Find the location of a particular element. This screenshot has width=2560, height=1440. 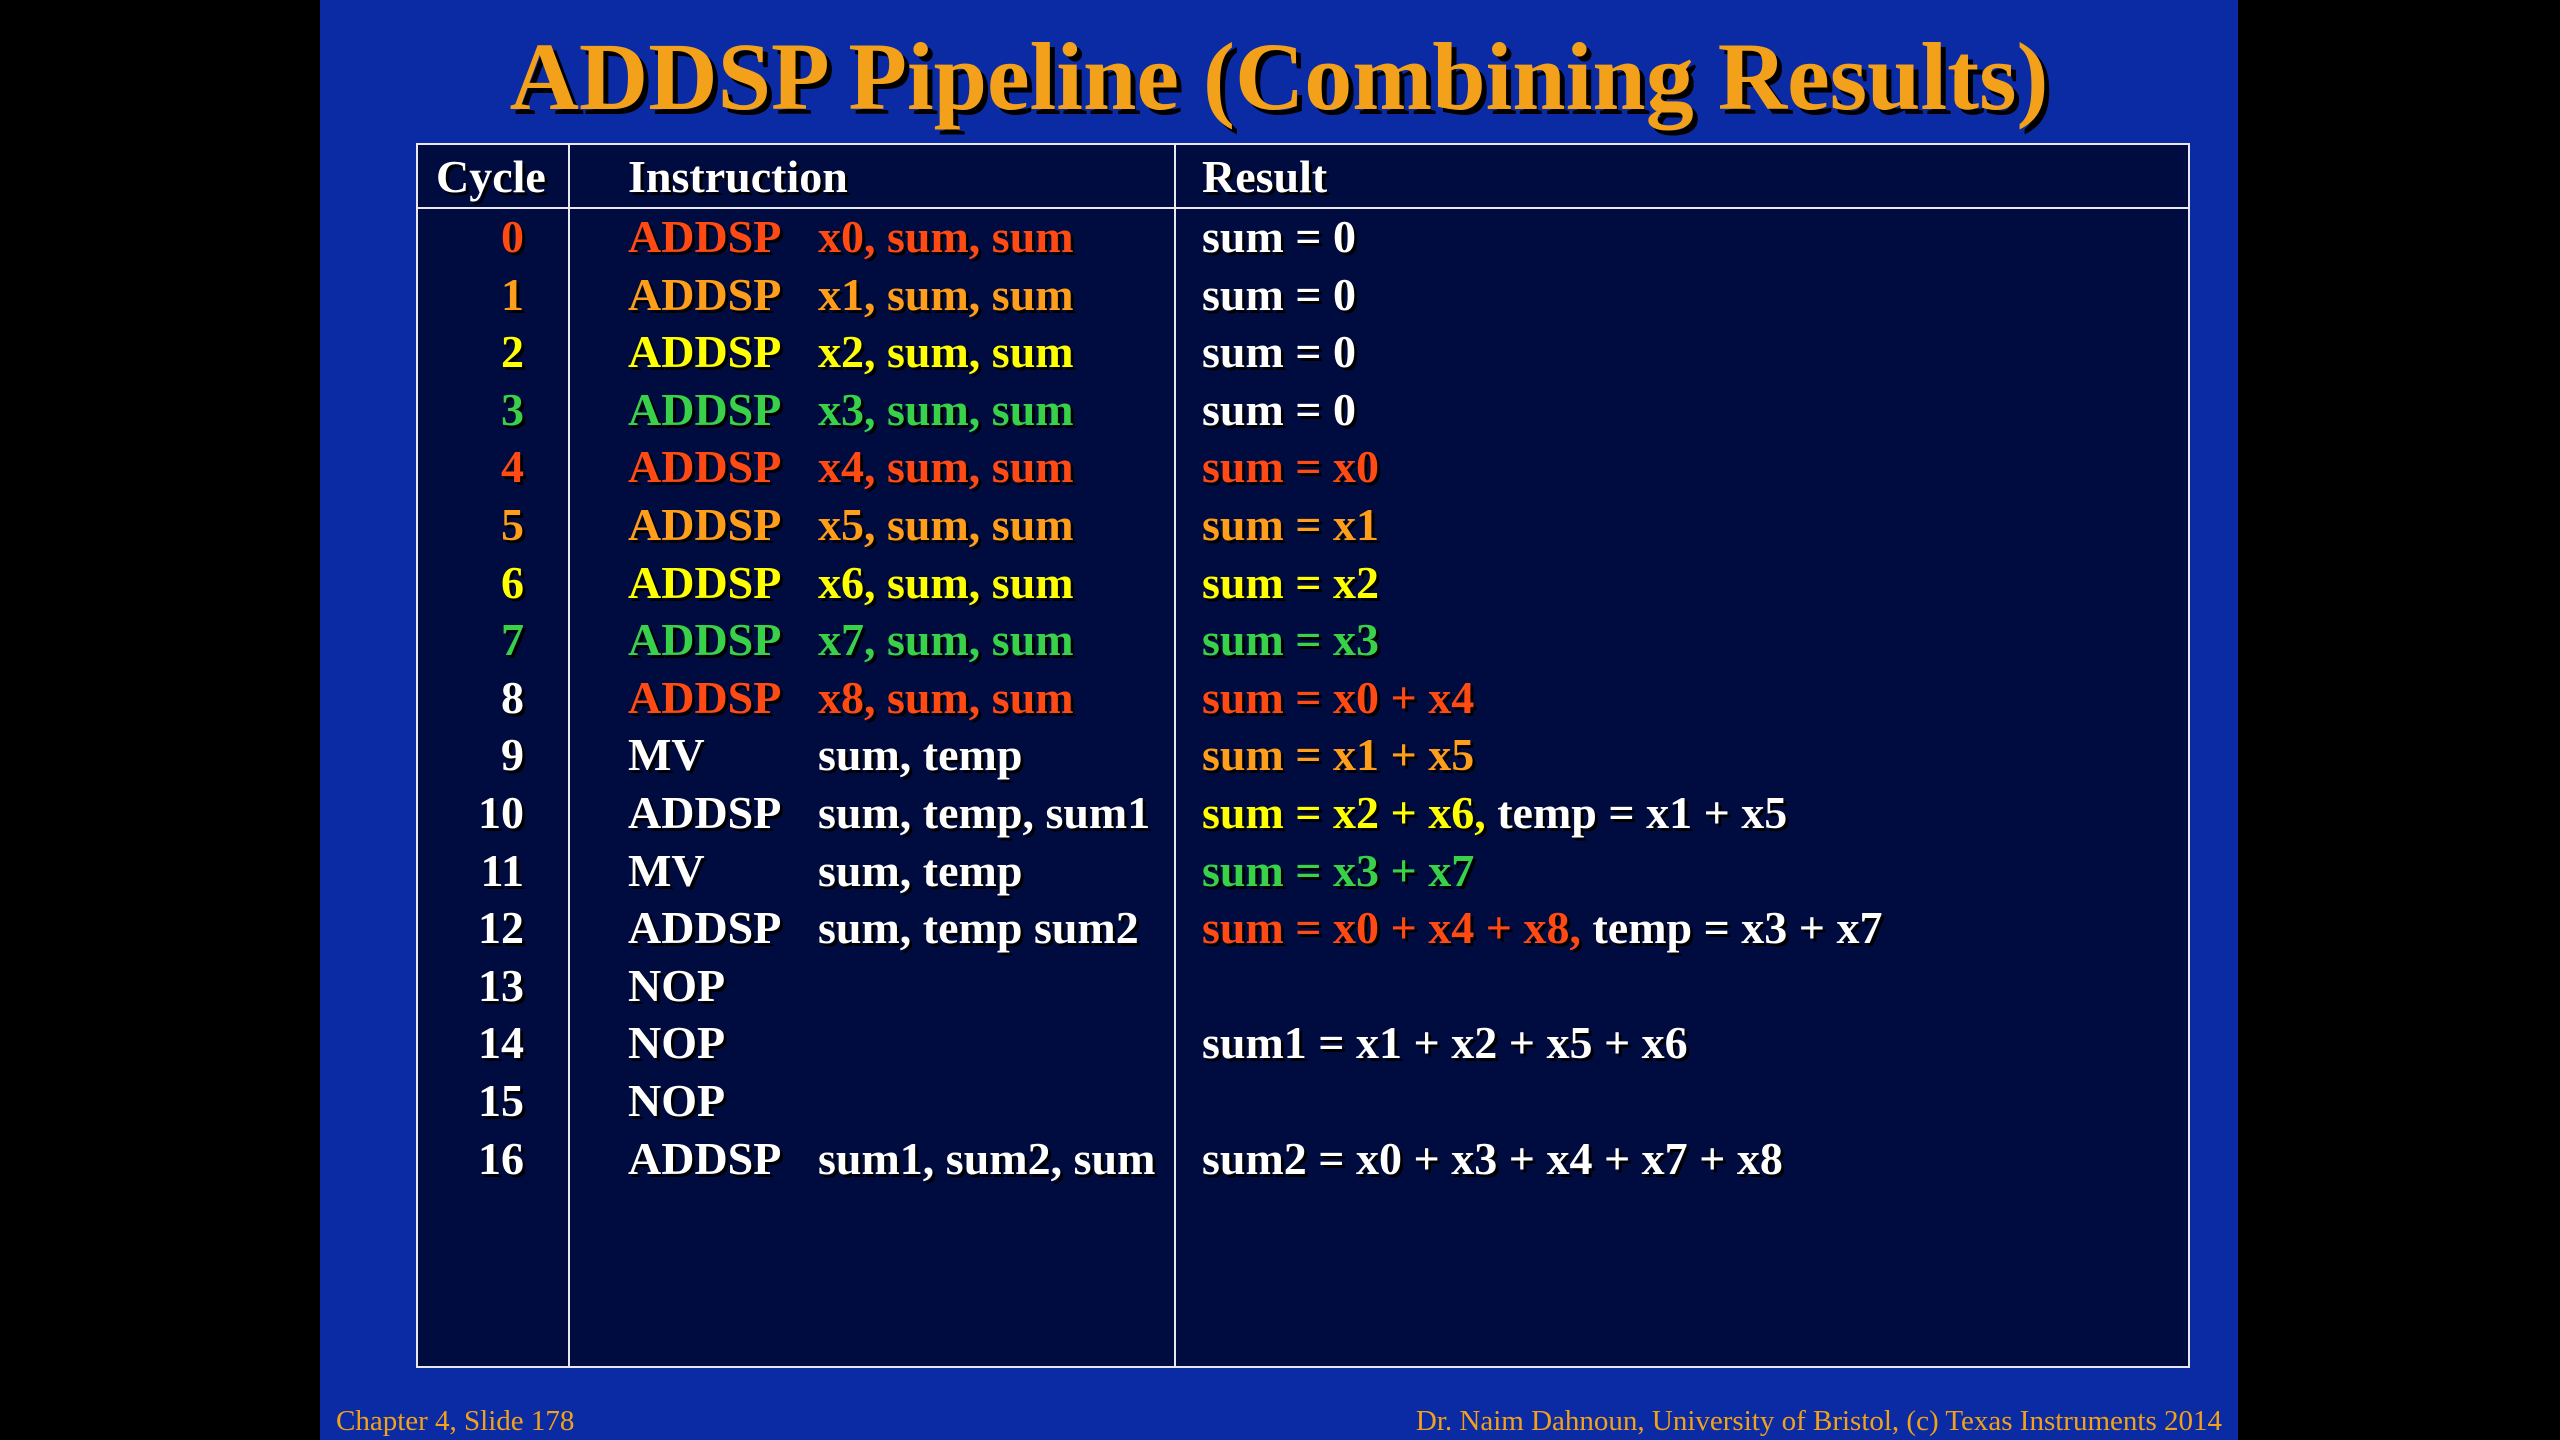

cycle-cell: 1 is located at coordinates (512, 294).